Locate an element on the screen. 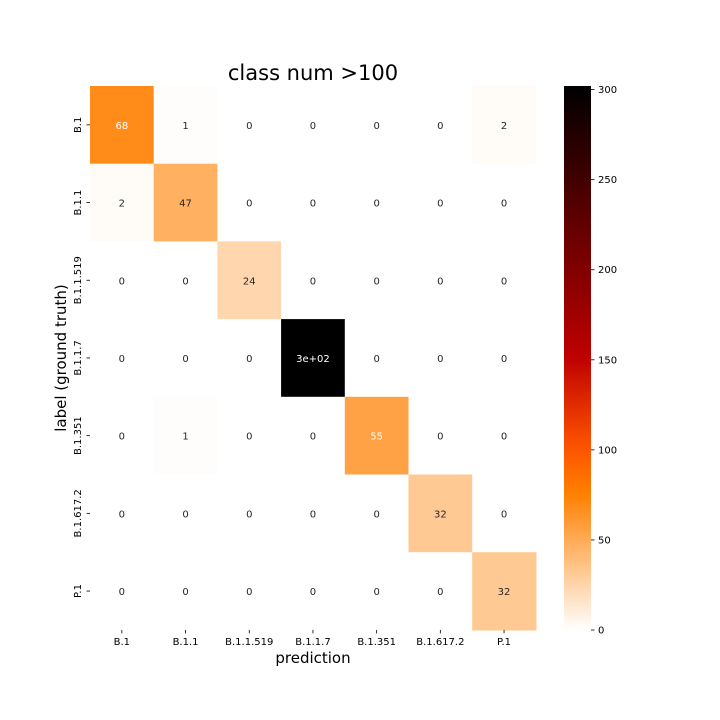 The width and height of the screenshot is (720, 720). colorbar-tick-label: 150 is located at coordinates (607, 360).